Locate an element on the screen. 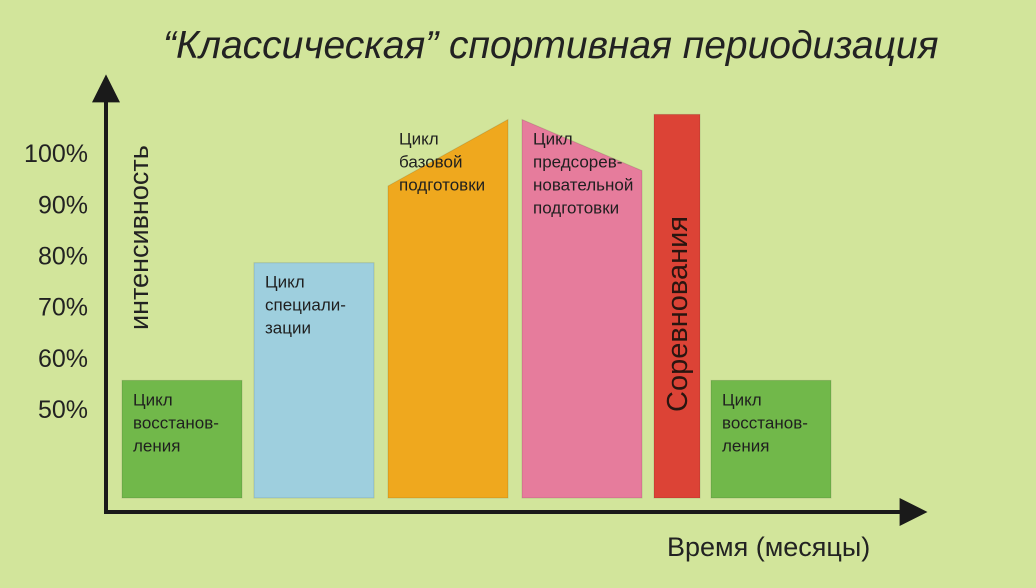 Image resolution: width=1036 pixels, height=588 pixels. chart-title: “Классическая” спортивная периодизация is located at coordinates (551, 45).